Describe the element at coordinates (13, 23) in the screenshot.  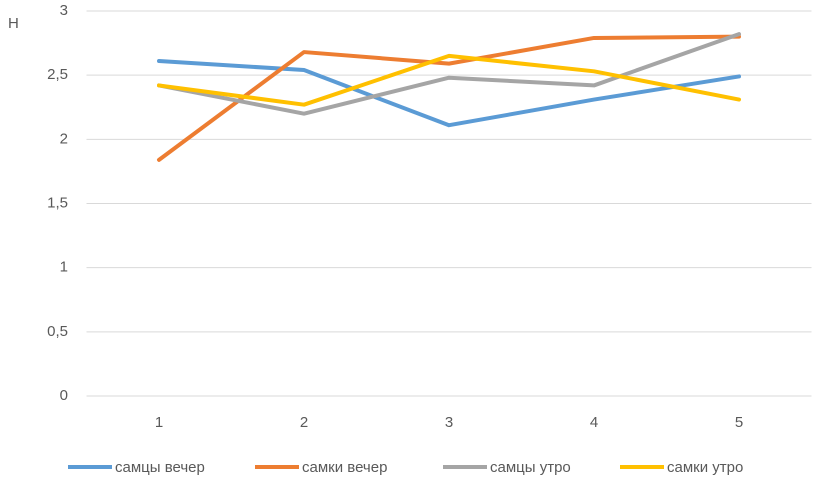
I see `y-axis-label: Н` at that location.